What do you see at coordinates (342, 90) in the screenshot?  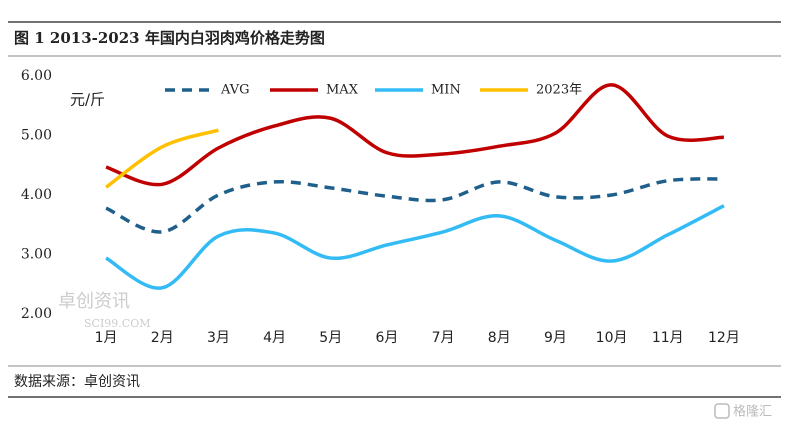 I see `legend-label: MAX` at bounding box center [342, 90].